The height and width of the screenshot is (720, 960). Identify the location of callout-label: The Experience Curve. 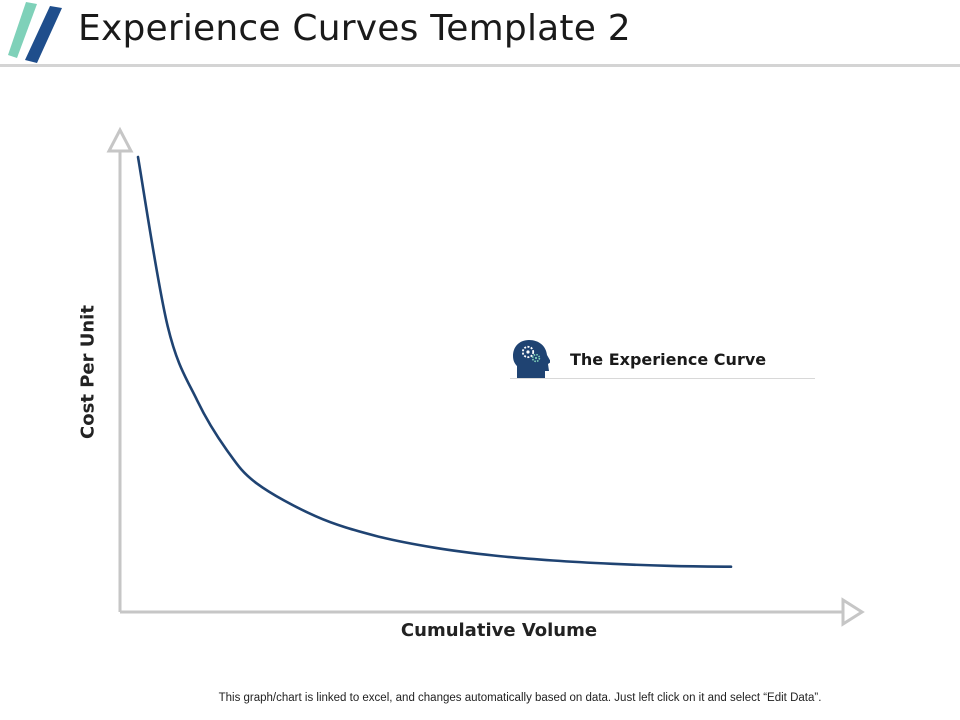
(668, 359).